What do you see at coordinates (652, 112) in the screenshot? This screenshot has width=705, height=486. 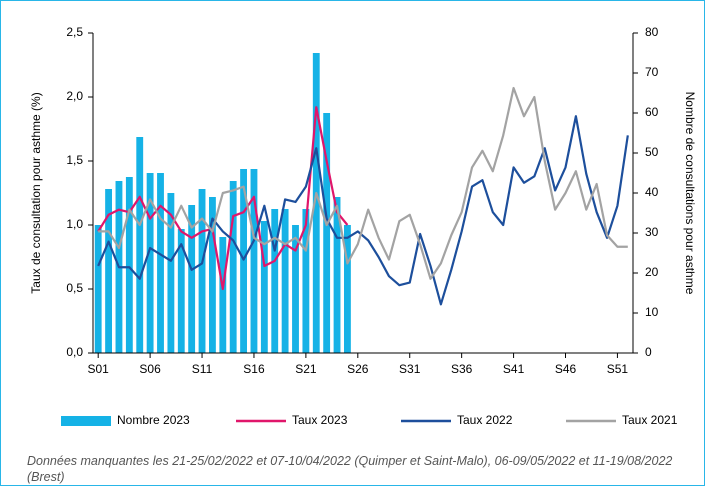 I see `y2-tick-label: 60` at bounding box center [652, 112].